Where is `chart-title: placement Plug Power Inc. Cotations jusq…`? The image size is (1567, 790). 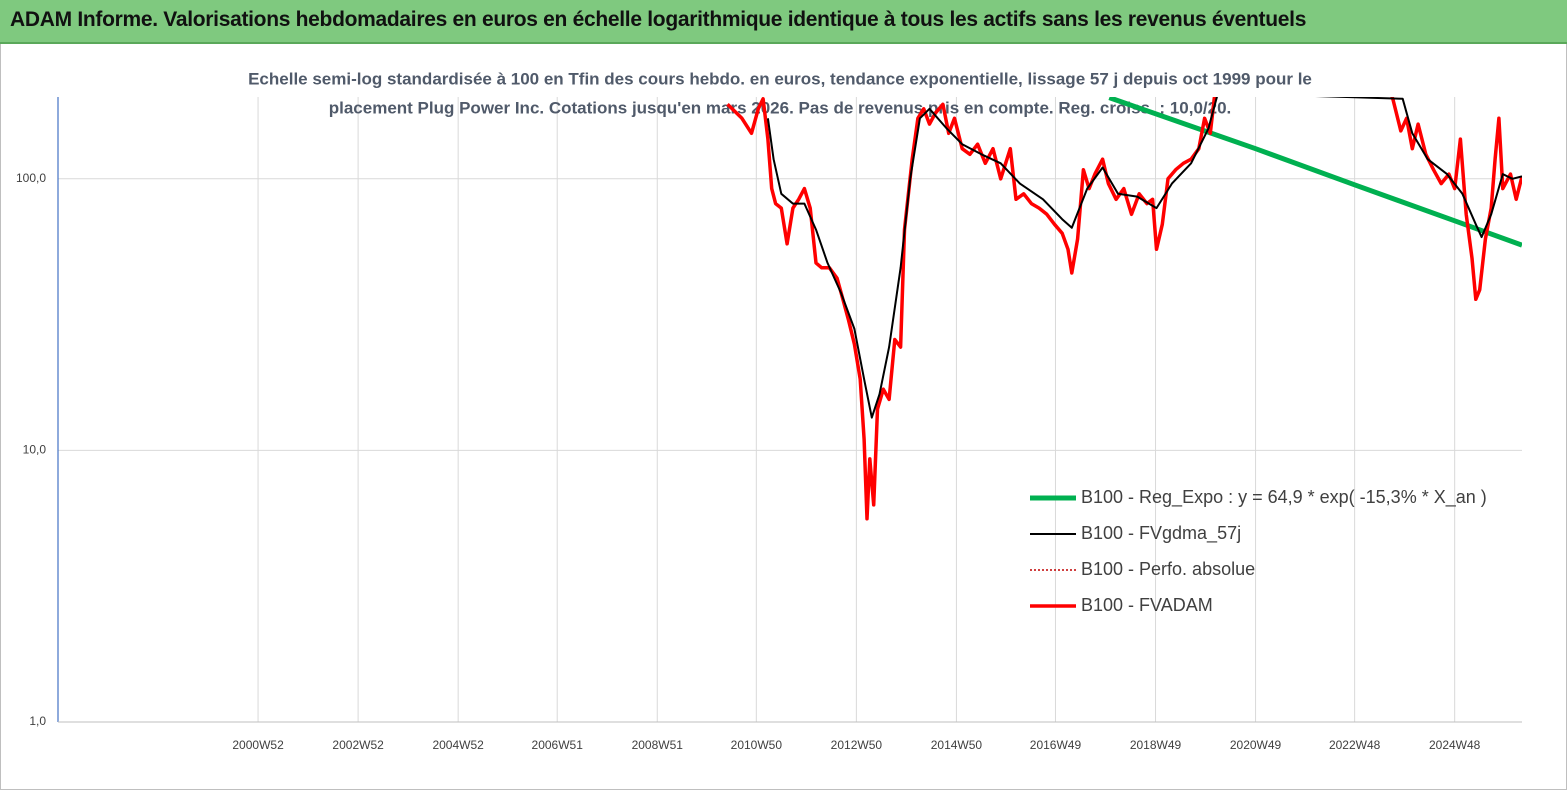 chart-title: placement Plug Power Inc. Cotations jusq… is located at coordinates (780, 107).